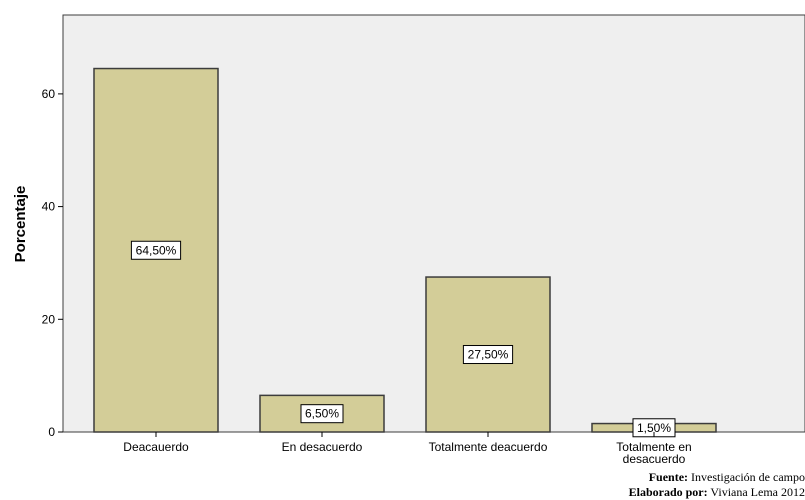 The height and width of the screenshot is (500, 805). I want to click on author-note: Elaborado por: Viviana Lema 2012, so click(717, 492).